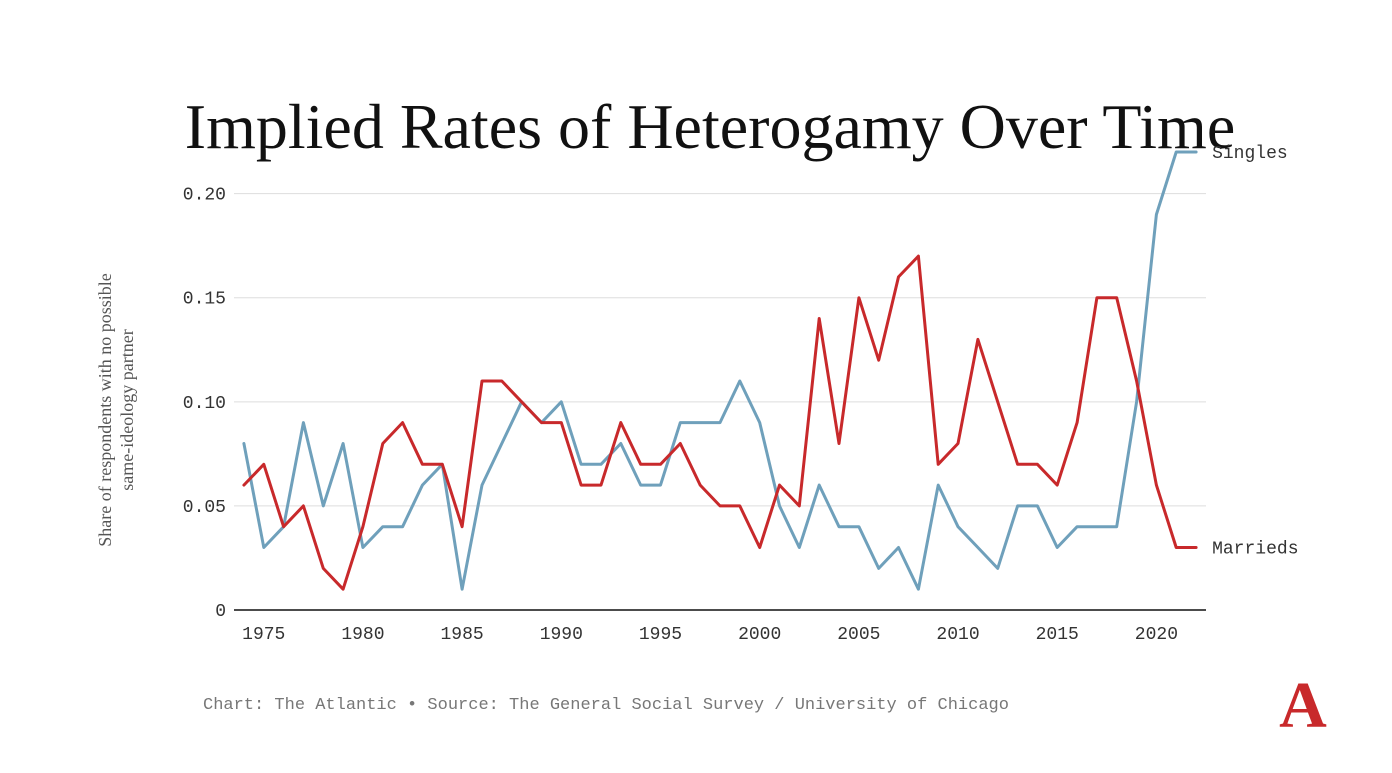 The width and height of the screenshot is (1392, 773). Describe the element at coordinates (561, 635) in the screenshot. I see `x-tick-label: 1990` at that location.